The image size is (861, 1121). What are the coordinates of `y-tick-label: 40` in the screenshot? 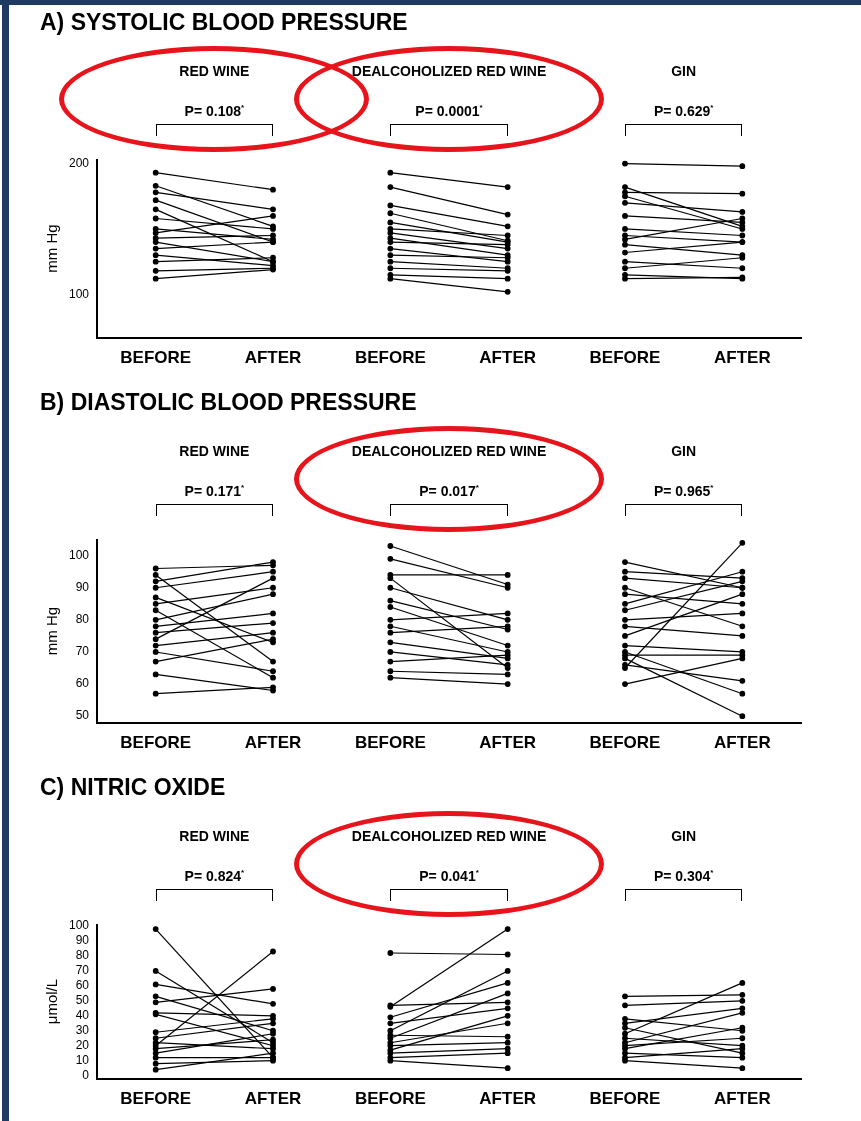 It's located at (82, 1015).